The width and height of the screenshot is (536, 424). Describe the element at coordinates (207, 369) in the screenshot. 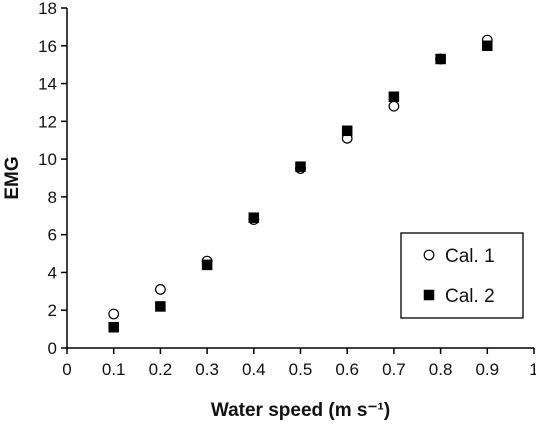

I see `x-tick-label: 0.3` at that location.